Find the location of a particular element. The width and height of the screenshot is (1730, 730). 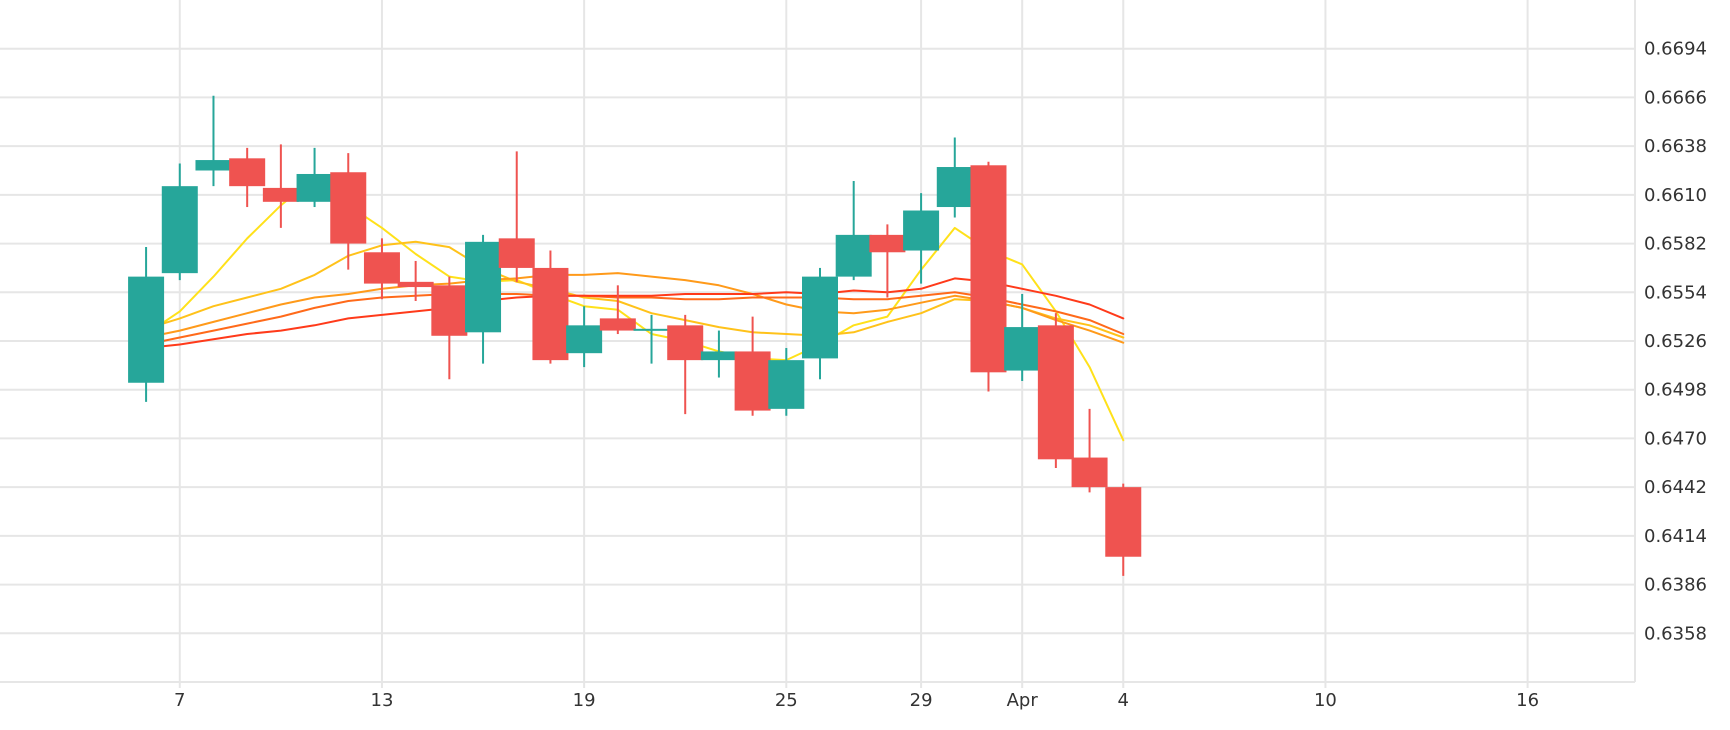

y-tick-label: 0.6694 is located at coordinates (1675, 49).